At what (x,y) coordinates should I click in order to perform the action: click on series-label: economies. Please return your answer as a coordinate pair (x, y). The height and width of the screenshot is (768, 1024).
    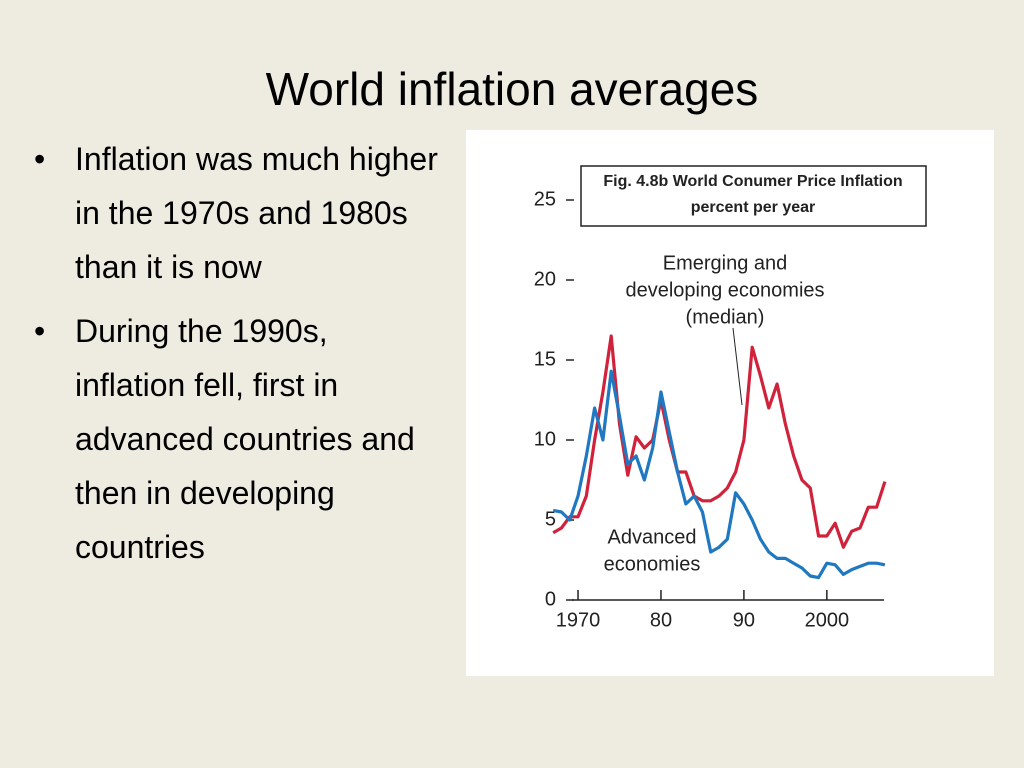
    Looking at the image, I should click on (652, 564).